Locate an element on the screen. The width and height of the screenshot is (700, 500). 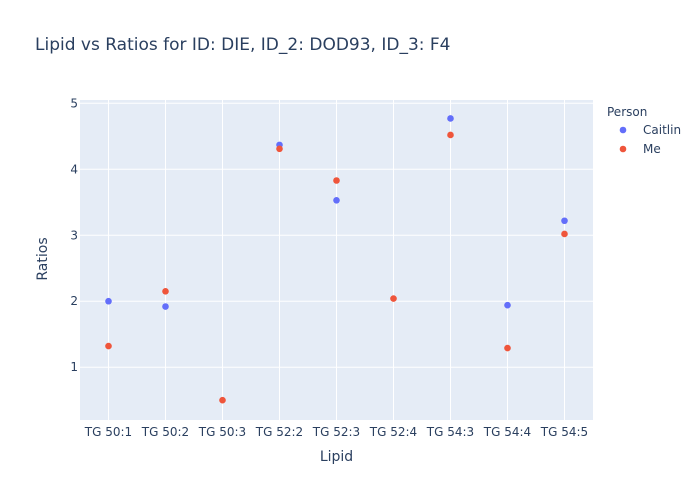
x-axis-title: Lipid is located at coordinates (336, 457).